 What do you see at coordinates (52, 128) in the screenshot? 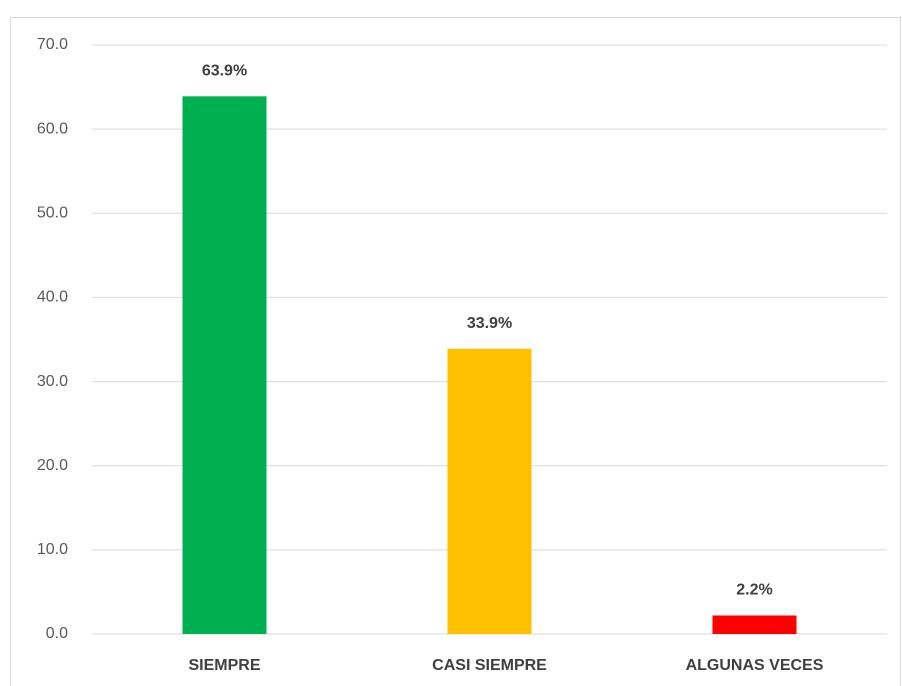
I see `y-tick-label: 60.0` at bounding box center [52, 128].